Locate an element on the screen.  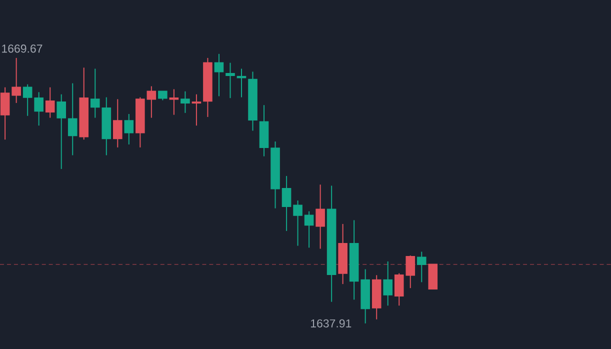
text: 1669.67 is located at coordinates (22, 48).